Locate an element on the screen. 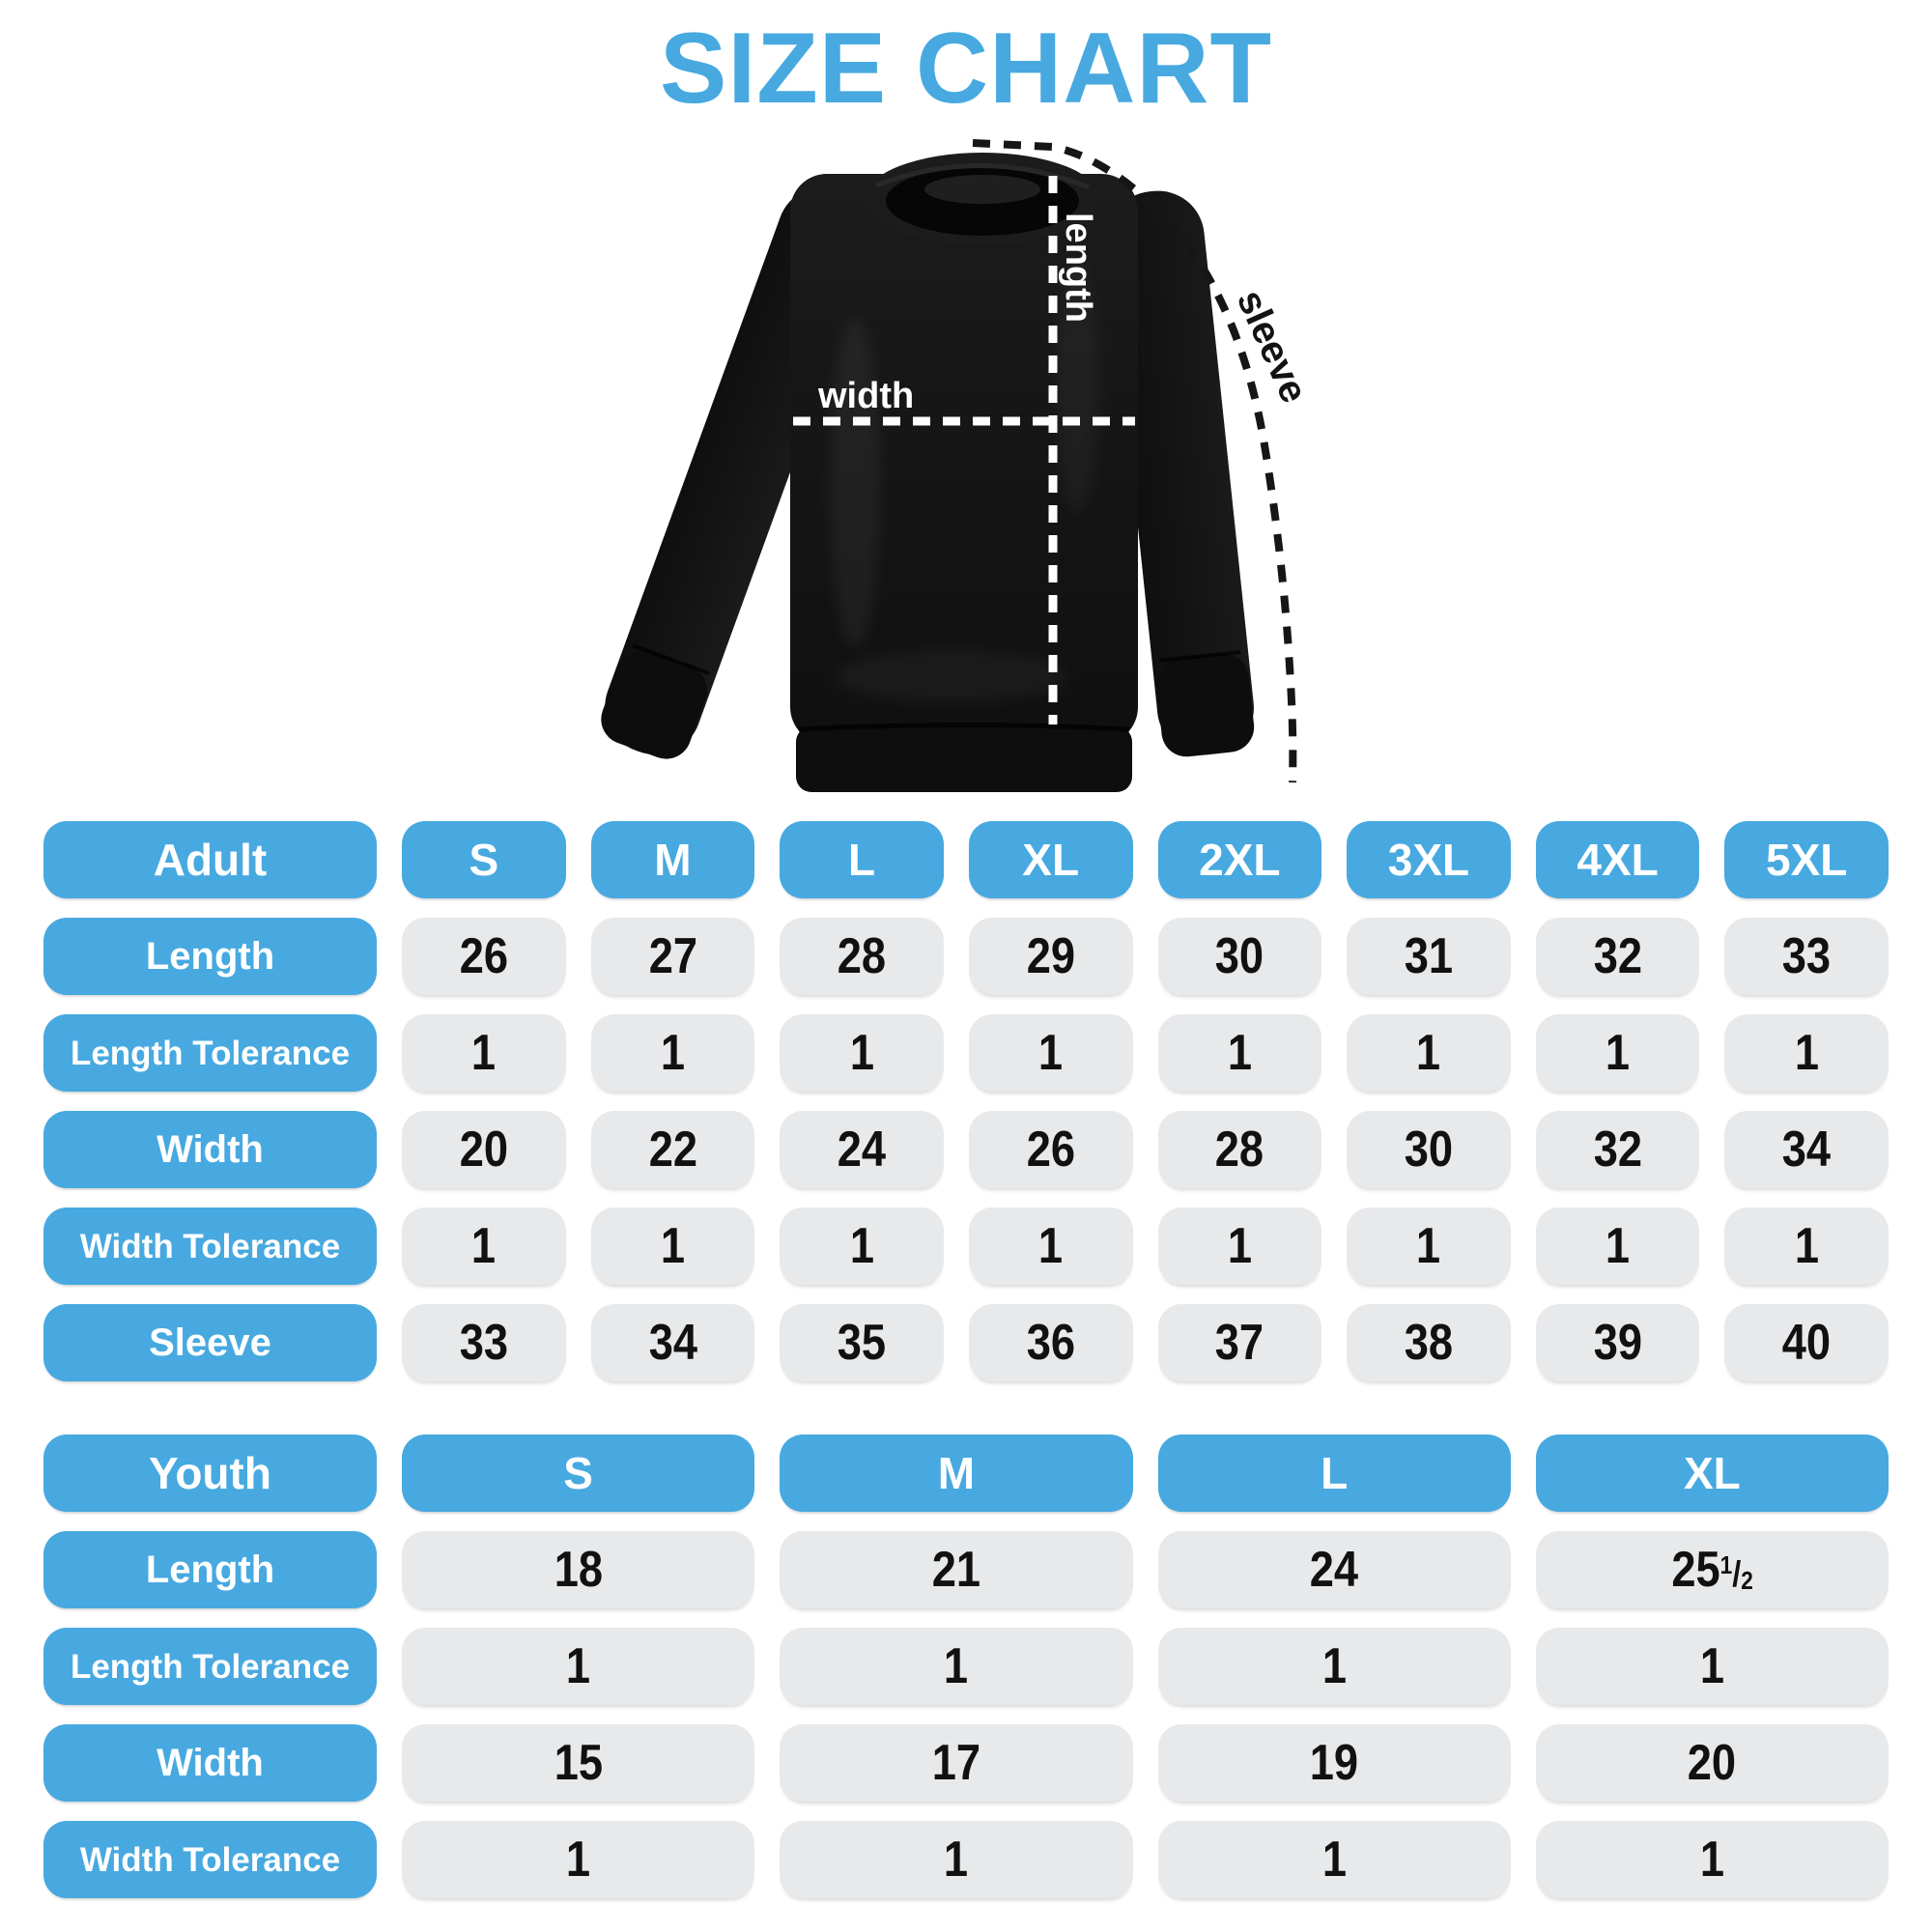  data-cell-width-tolerance-2xl: 1 is located at coordinates (1239, 1246).